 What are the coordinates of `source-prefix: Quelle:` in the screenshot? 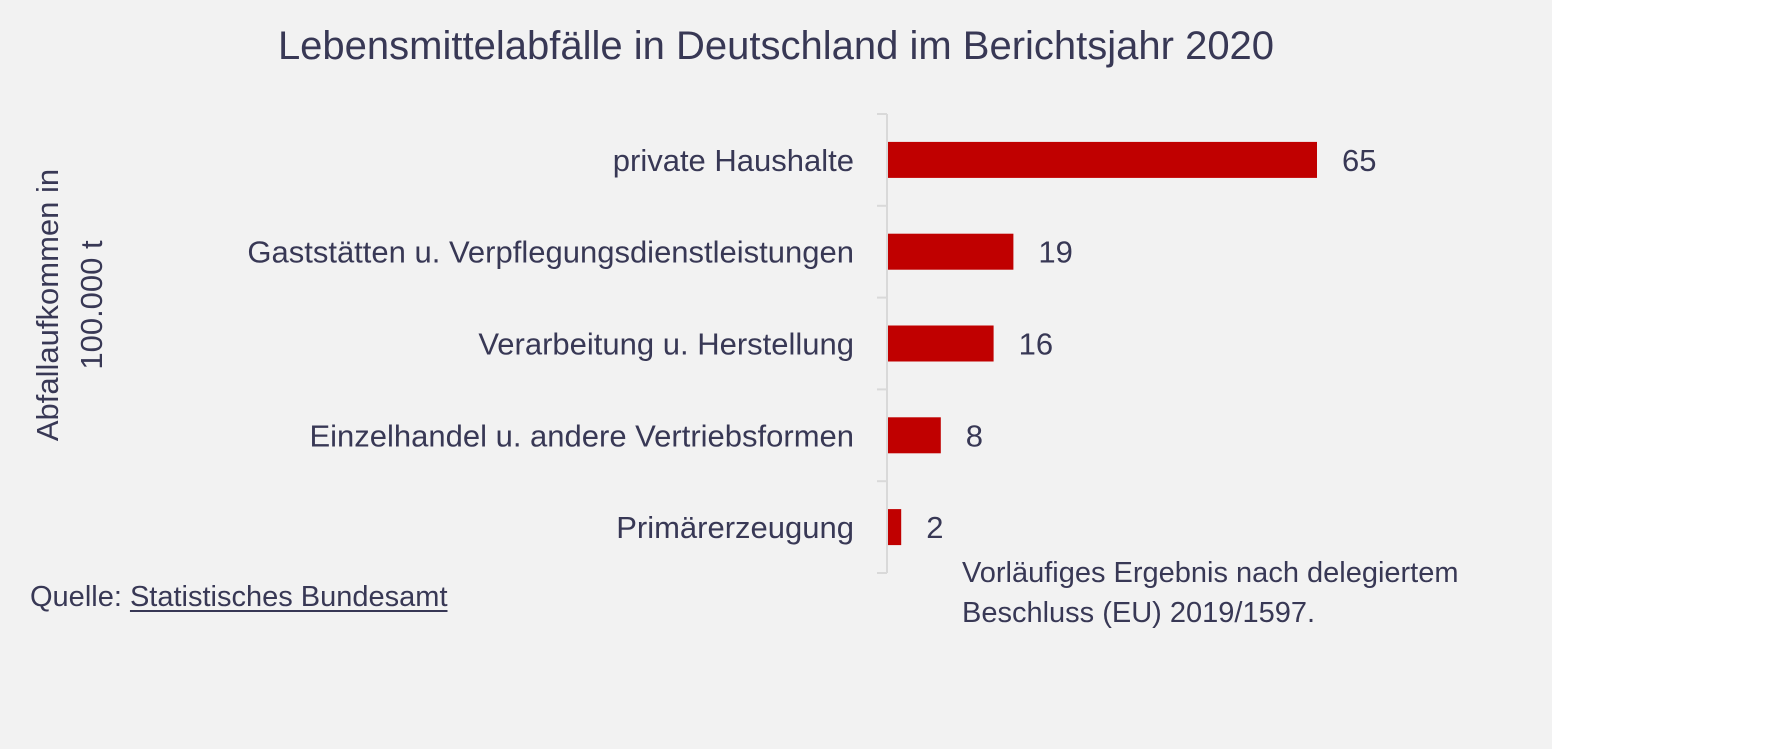 It's located at (80, 597).